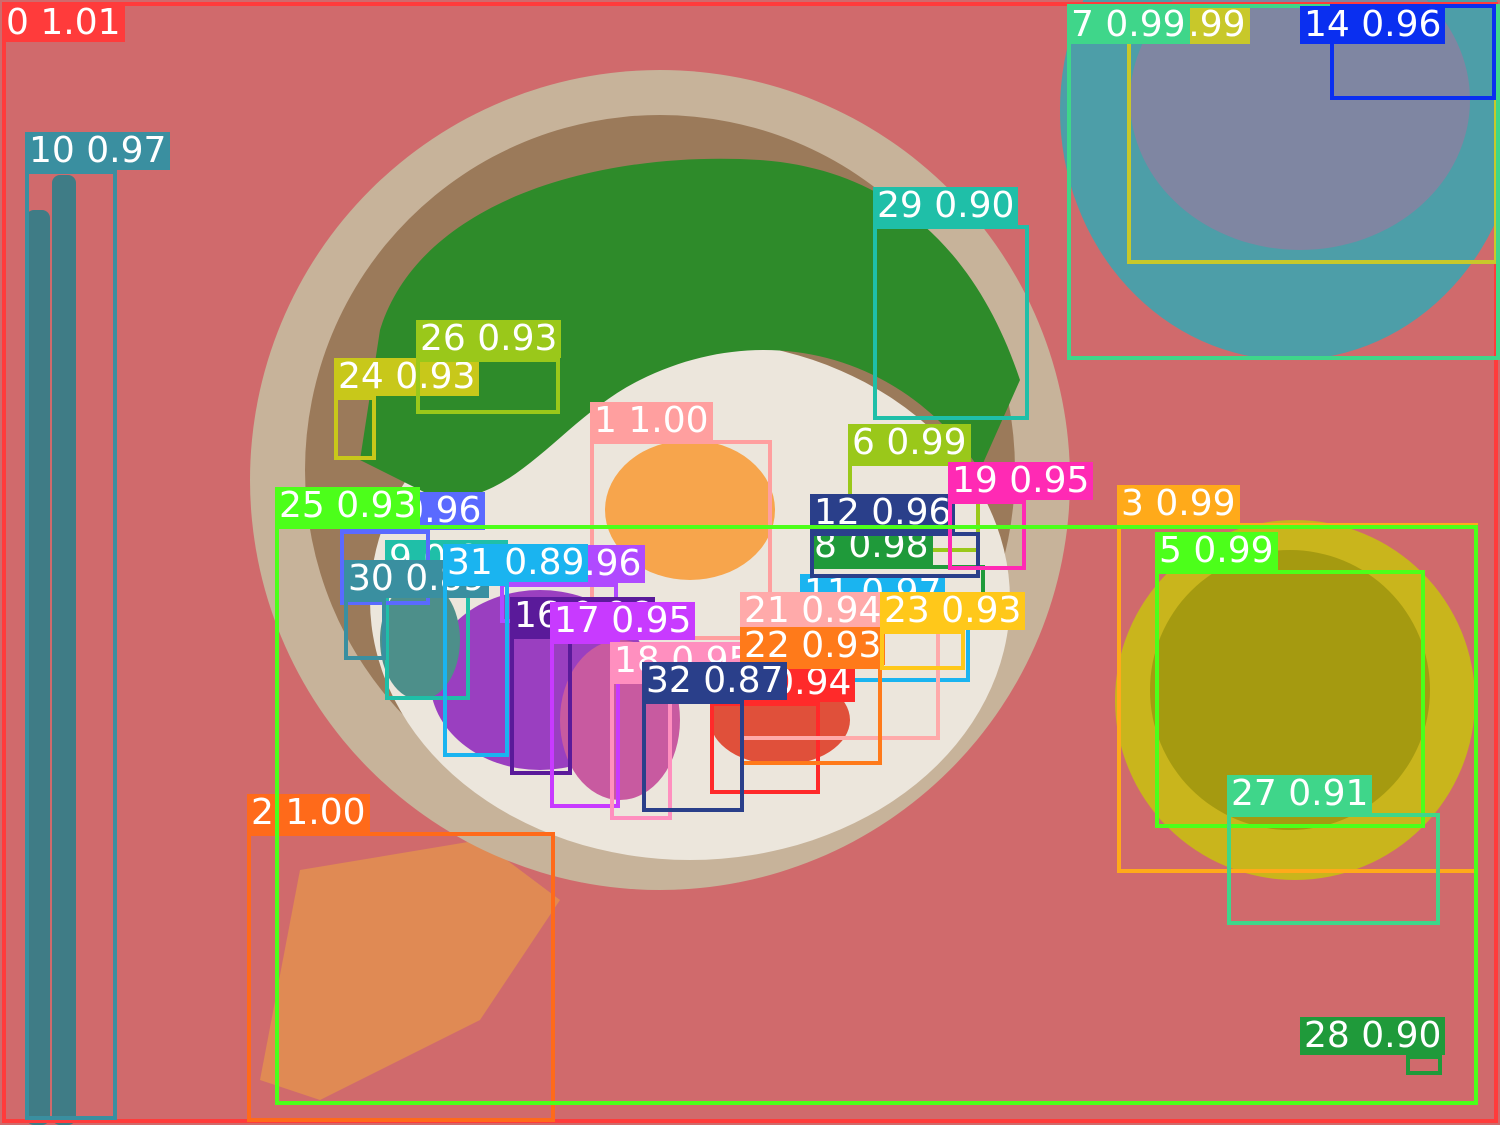 The width and height of the screenshot is (1500, 1125). Describe the element at coordinates (38, 667) in the screenshot. I see `chopstick-left` at that location.